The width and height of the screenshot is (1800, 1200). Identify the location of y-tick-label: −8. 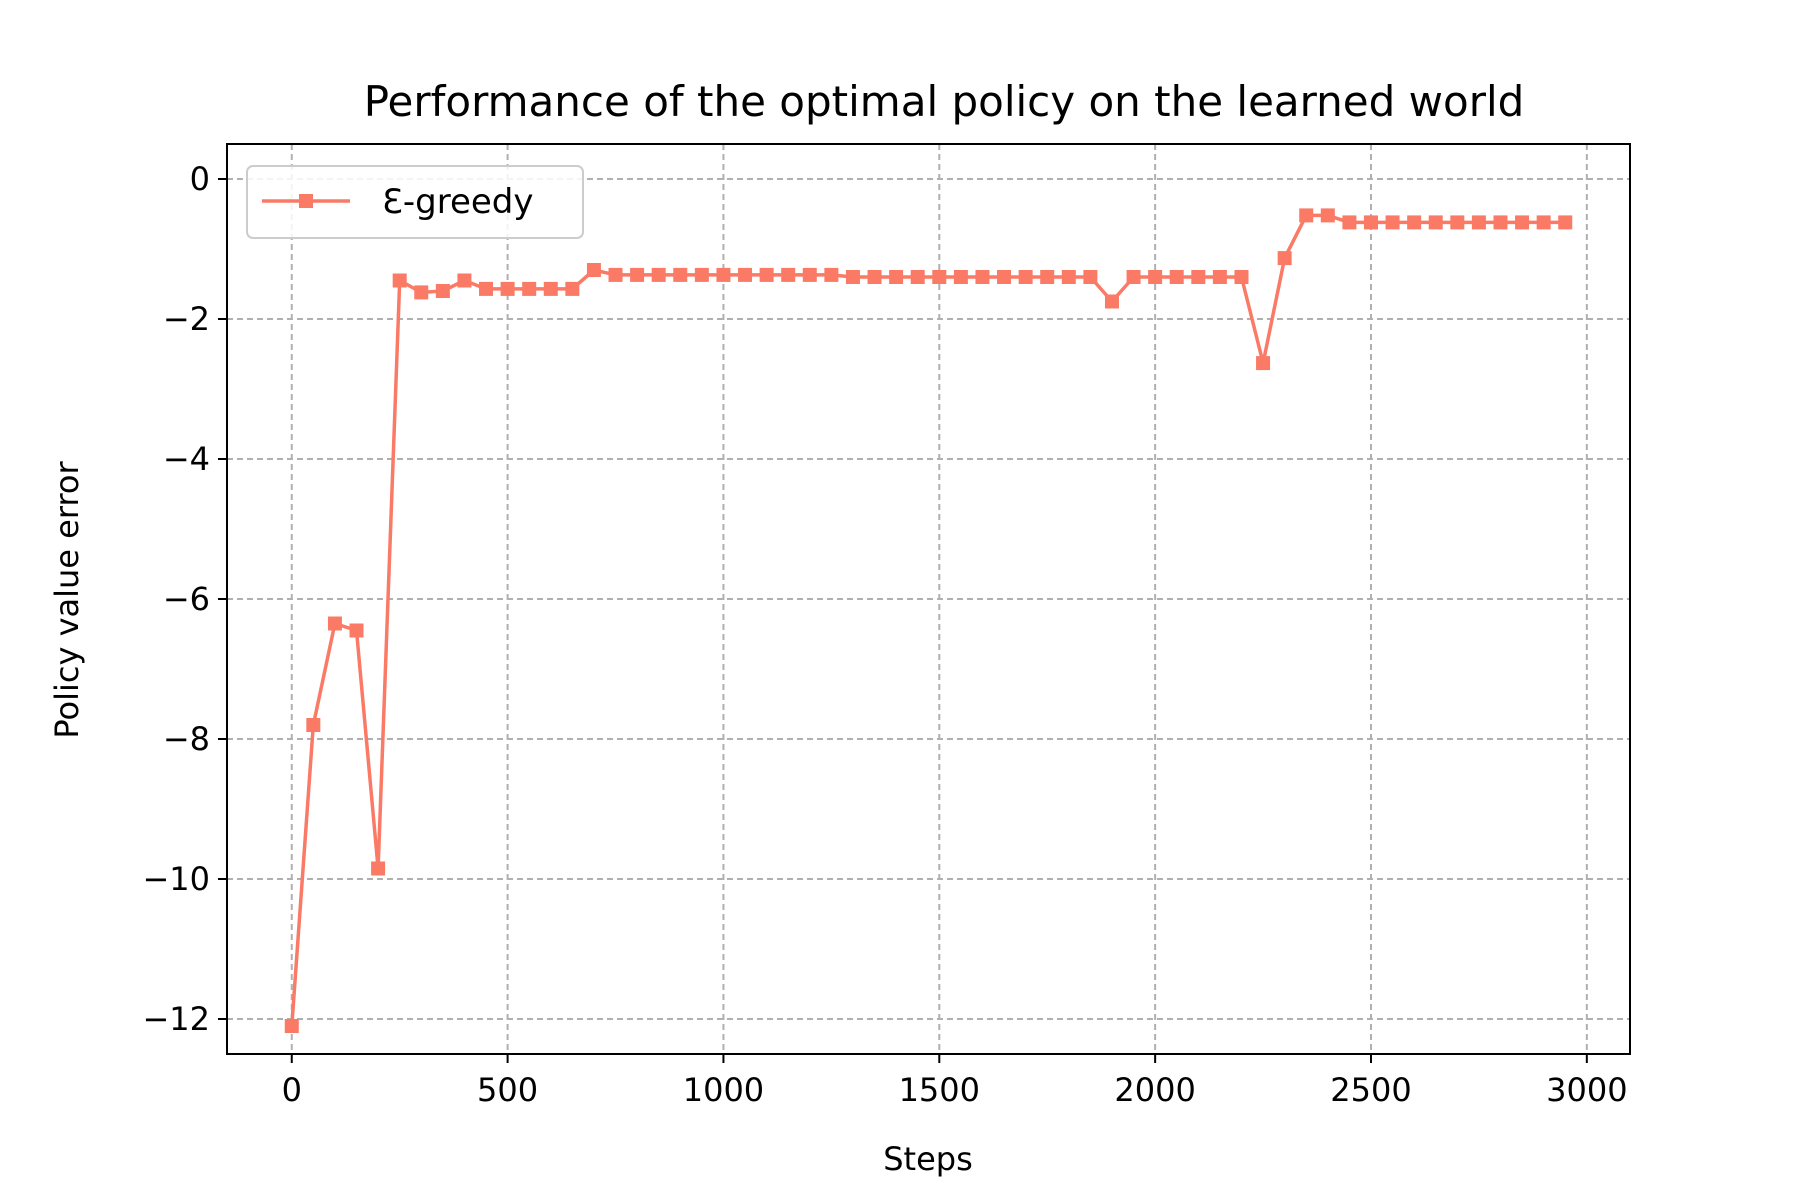
(186, 739).